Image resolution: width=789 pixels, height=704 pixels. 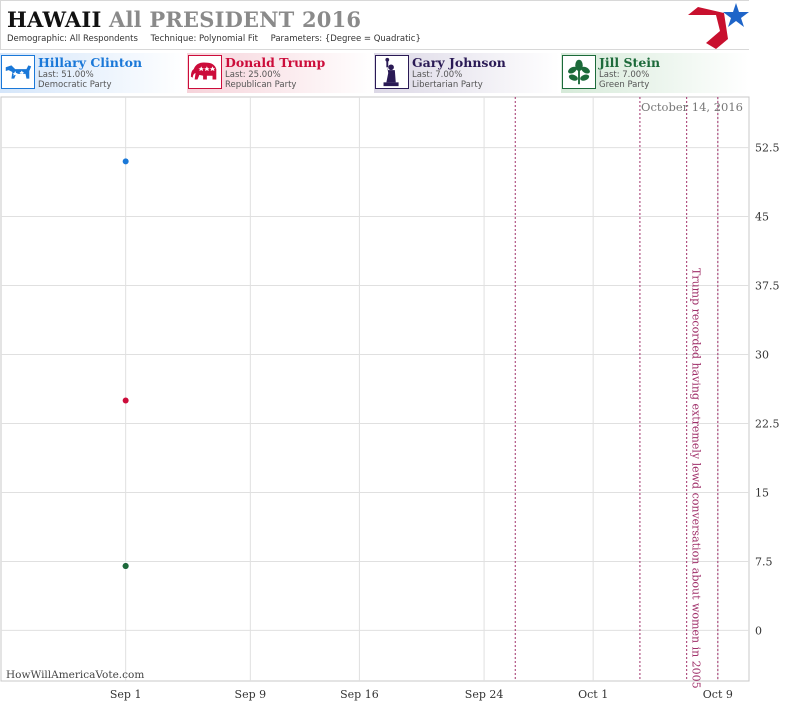 I want to click on demographic-info: Demographic: All Respondents, so click(x=72, y=39).